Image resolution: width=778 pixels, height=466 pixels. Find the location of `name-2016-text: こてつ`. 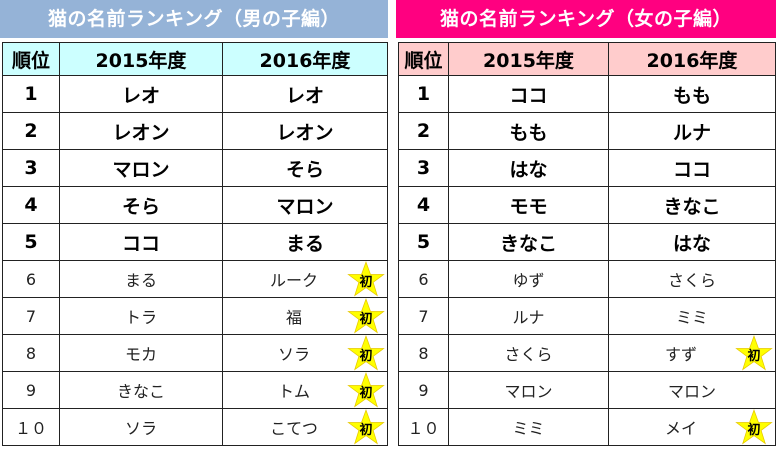

name-2016-text: こてつ is located at coordinates (294, 428).